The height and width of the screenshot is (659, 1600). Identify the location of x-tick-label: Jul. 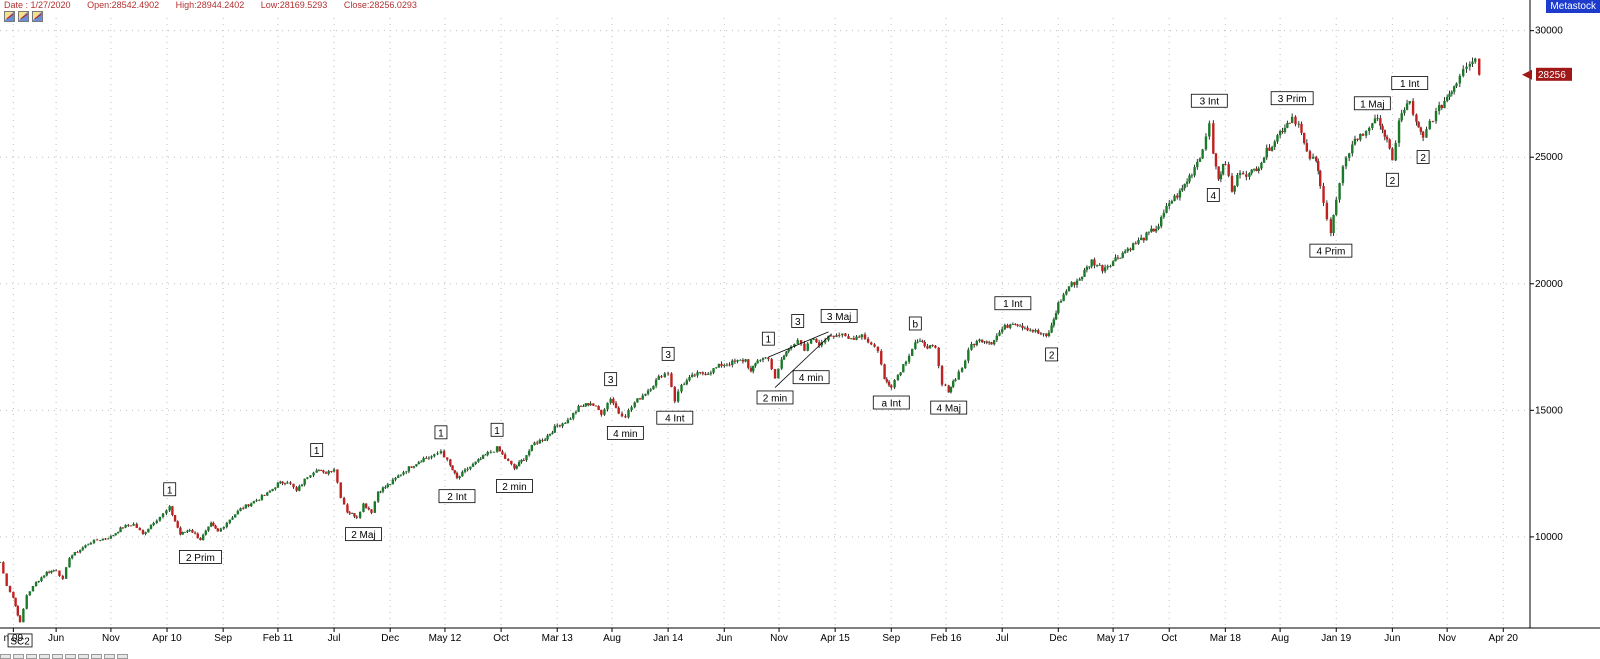
(1002, 638).